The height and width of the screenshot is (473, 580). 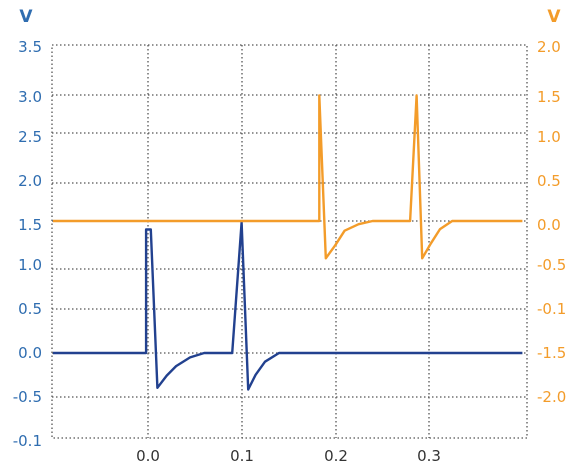 I want to click on y-right-tick-label: -0.1, so click(x=551, y=309).